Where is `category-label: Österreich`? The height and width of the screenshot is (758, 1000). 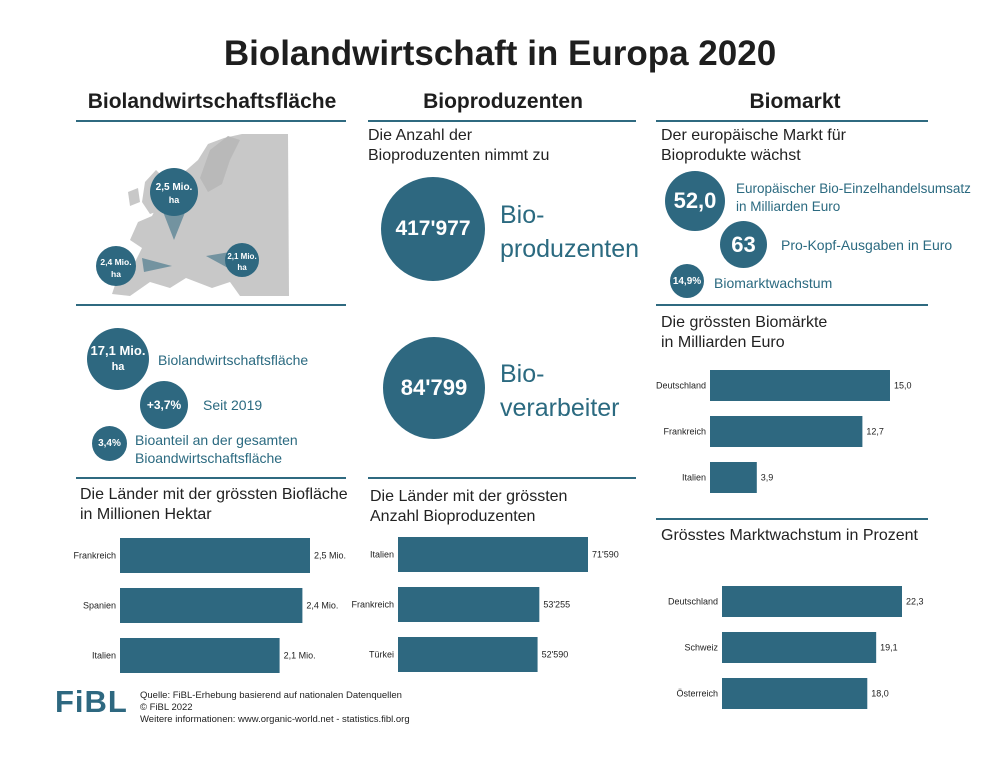 category-label: Österreich is located at coordinates (697, 694).